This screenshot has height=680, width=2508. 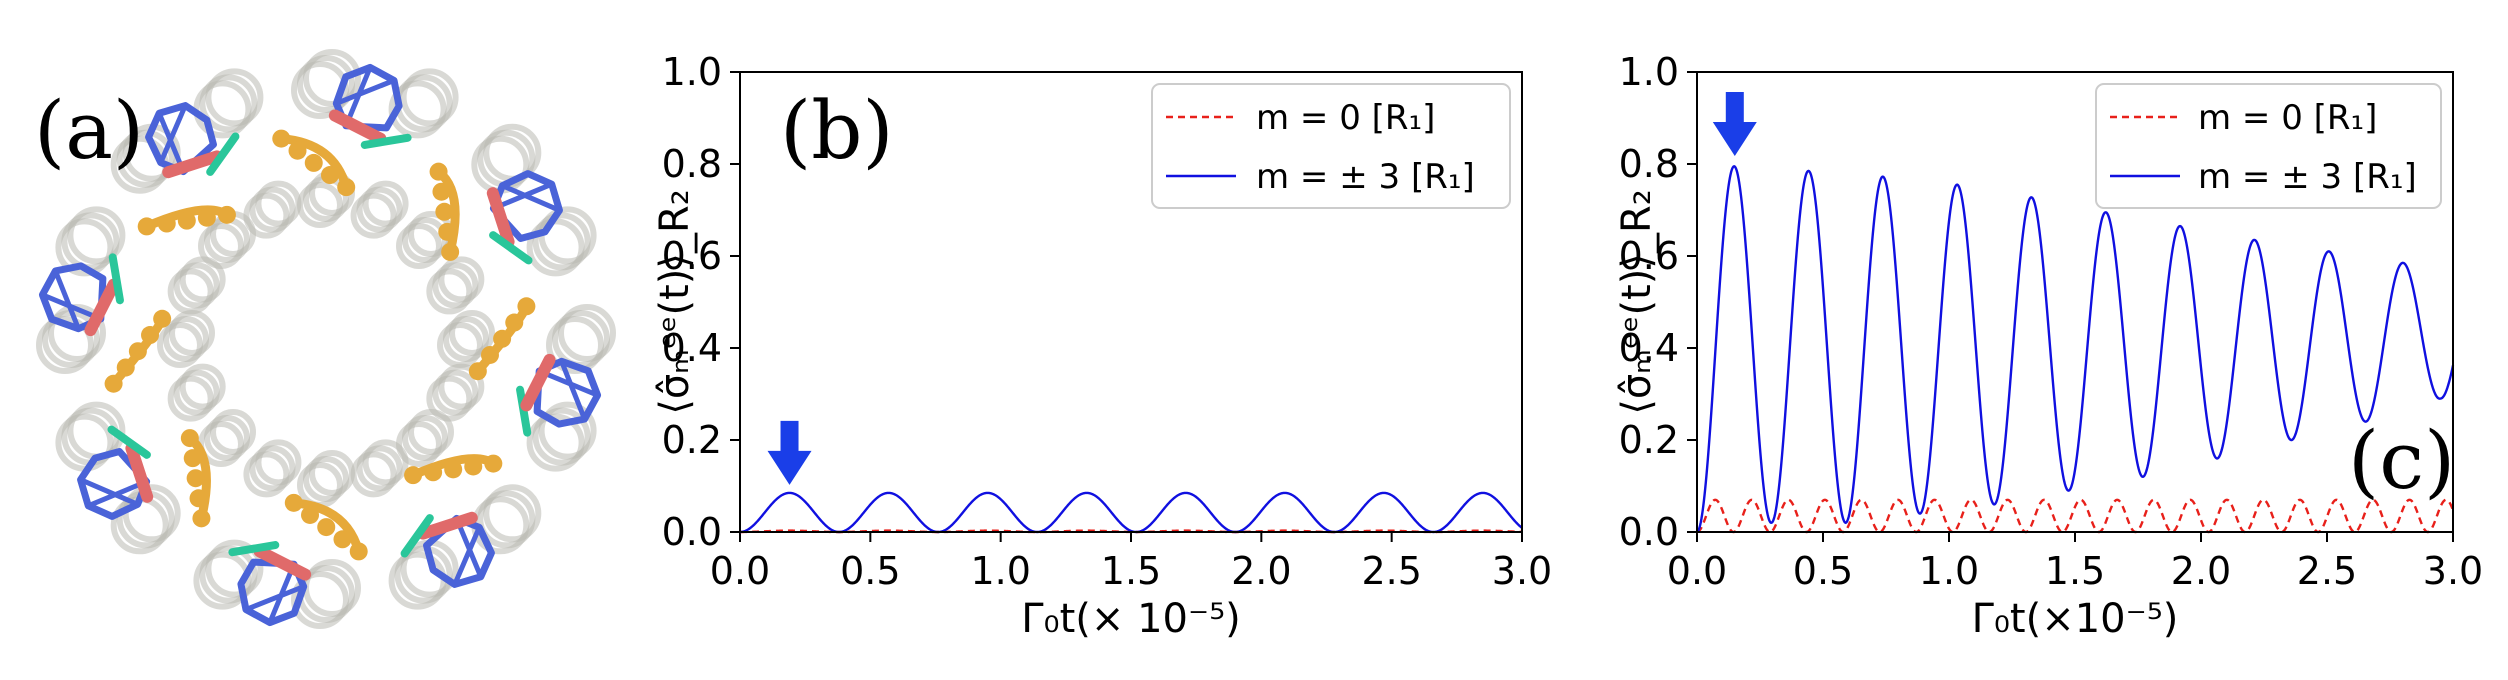 What do you see at coordinates (1697, 571) in the screenshot?
I see `panel-c-x-tick-label: 0.0` at bounding box center [1697, 571].